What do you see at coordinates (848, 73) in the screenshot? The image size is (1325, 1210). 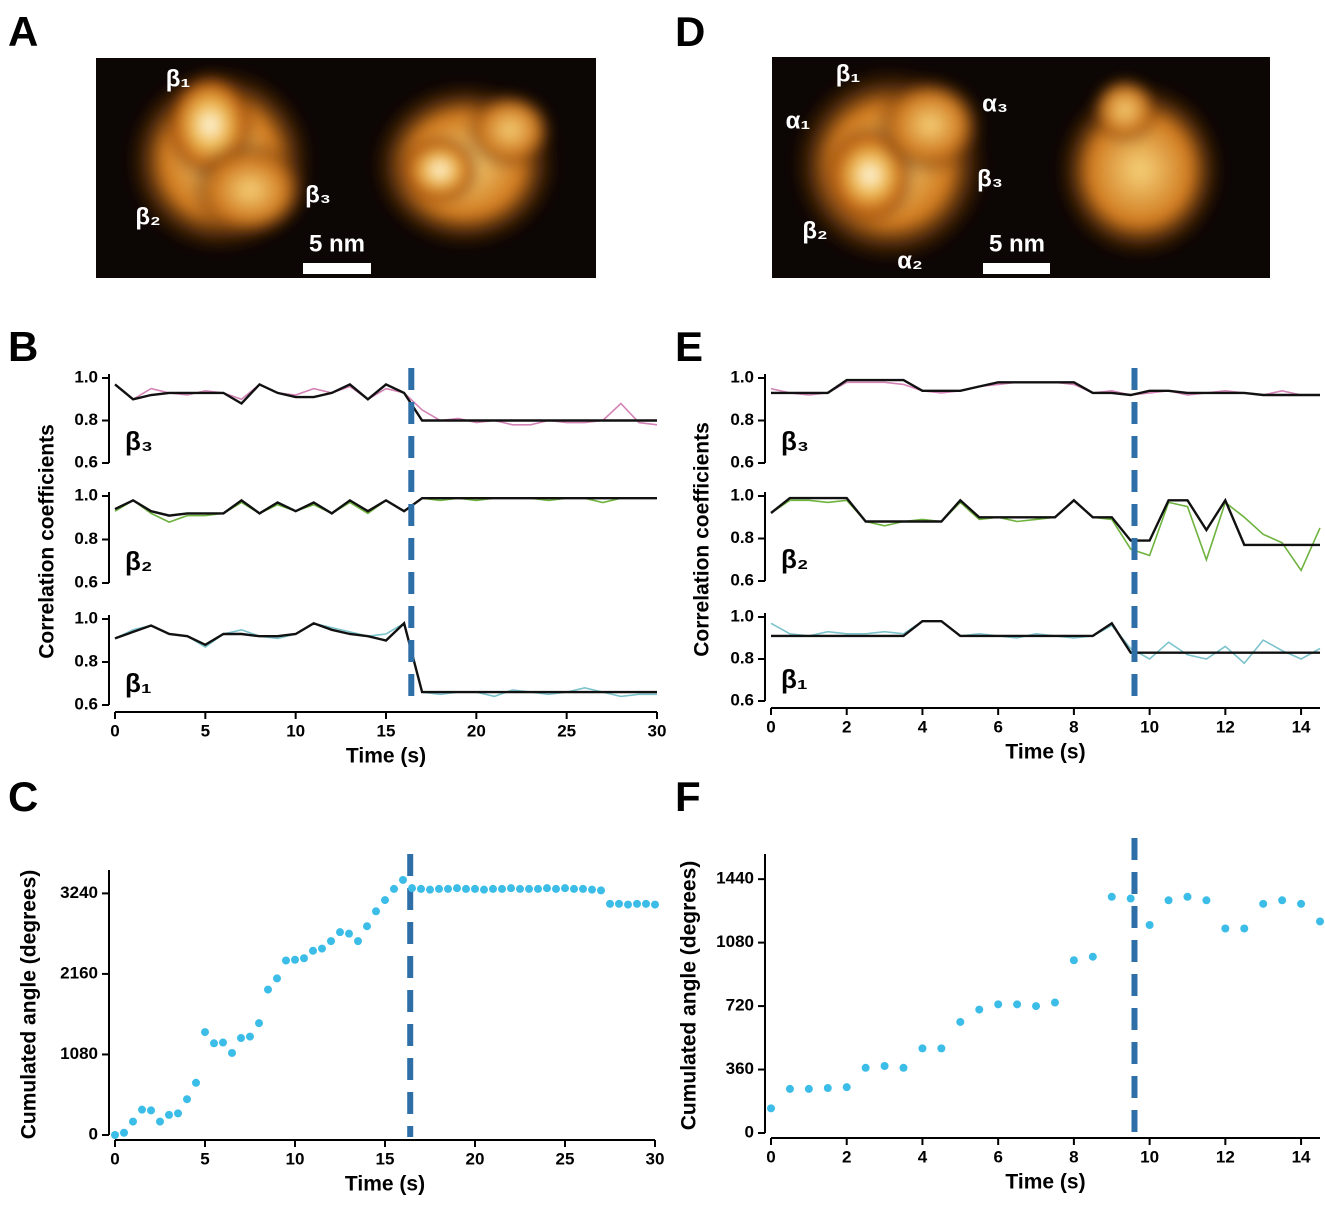 I see `image-label: β₁` at bounding box center [848, 73].